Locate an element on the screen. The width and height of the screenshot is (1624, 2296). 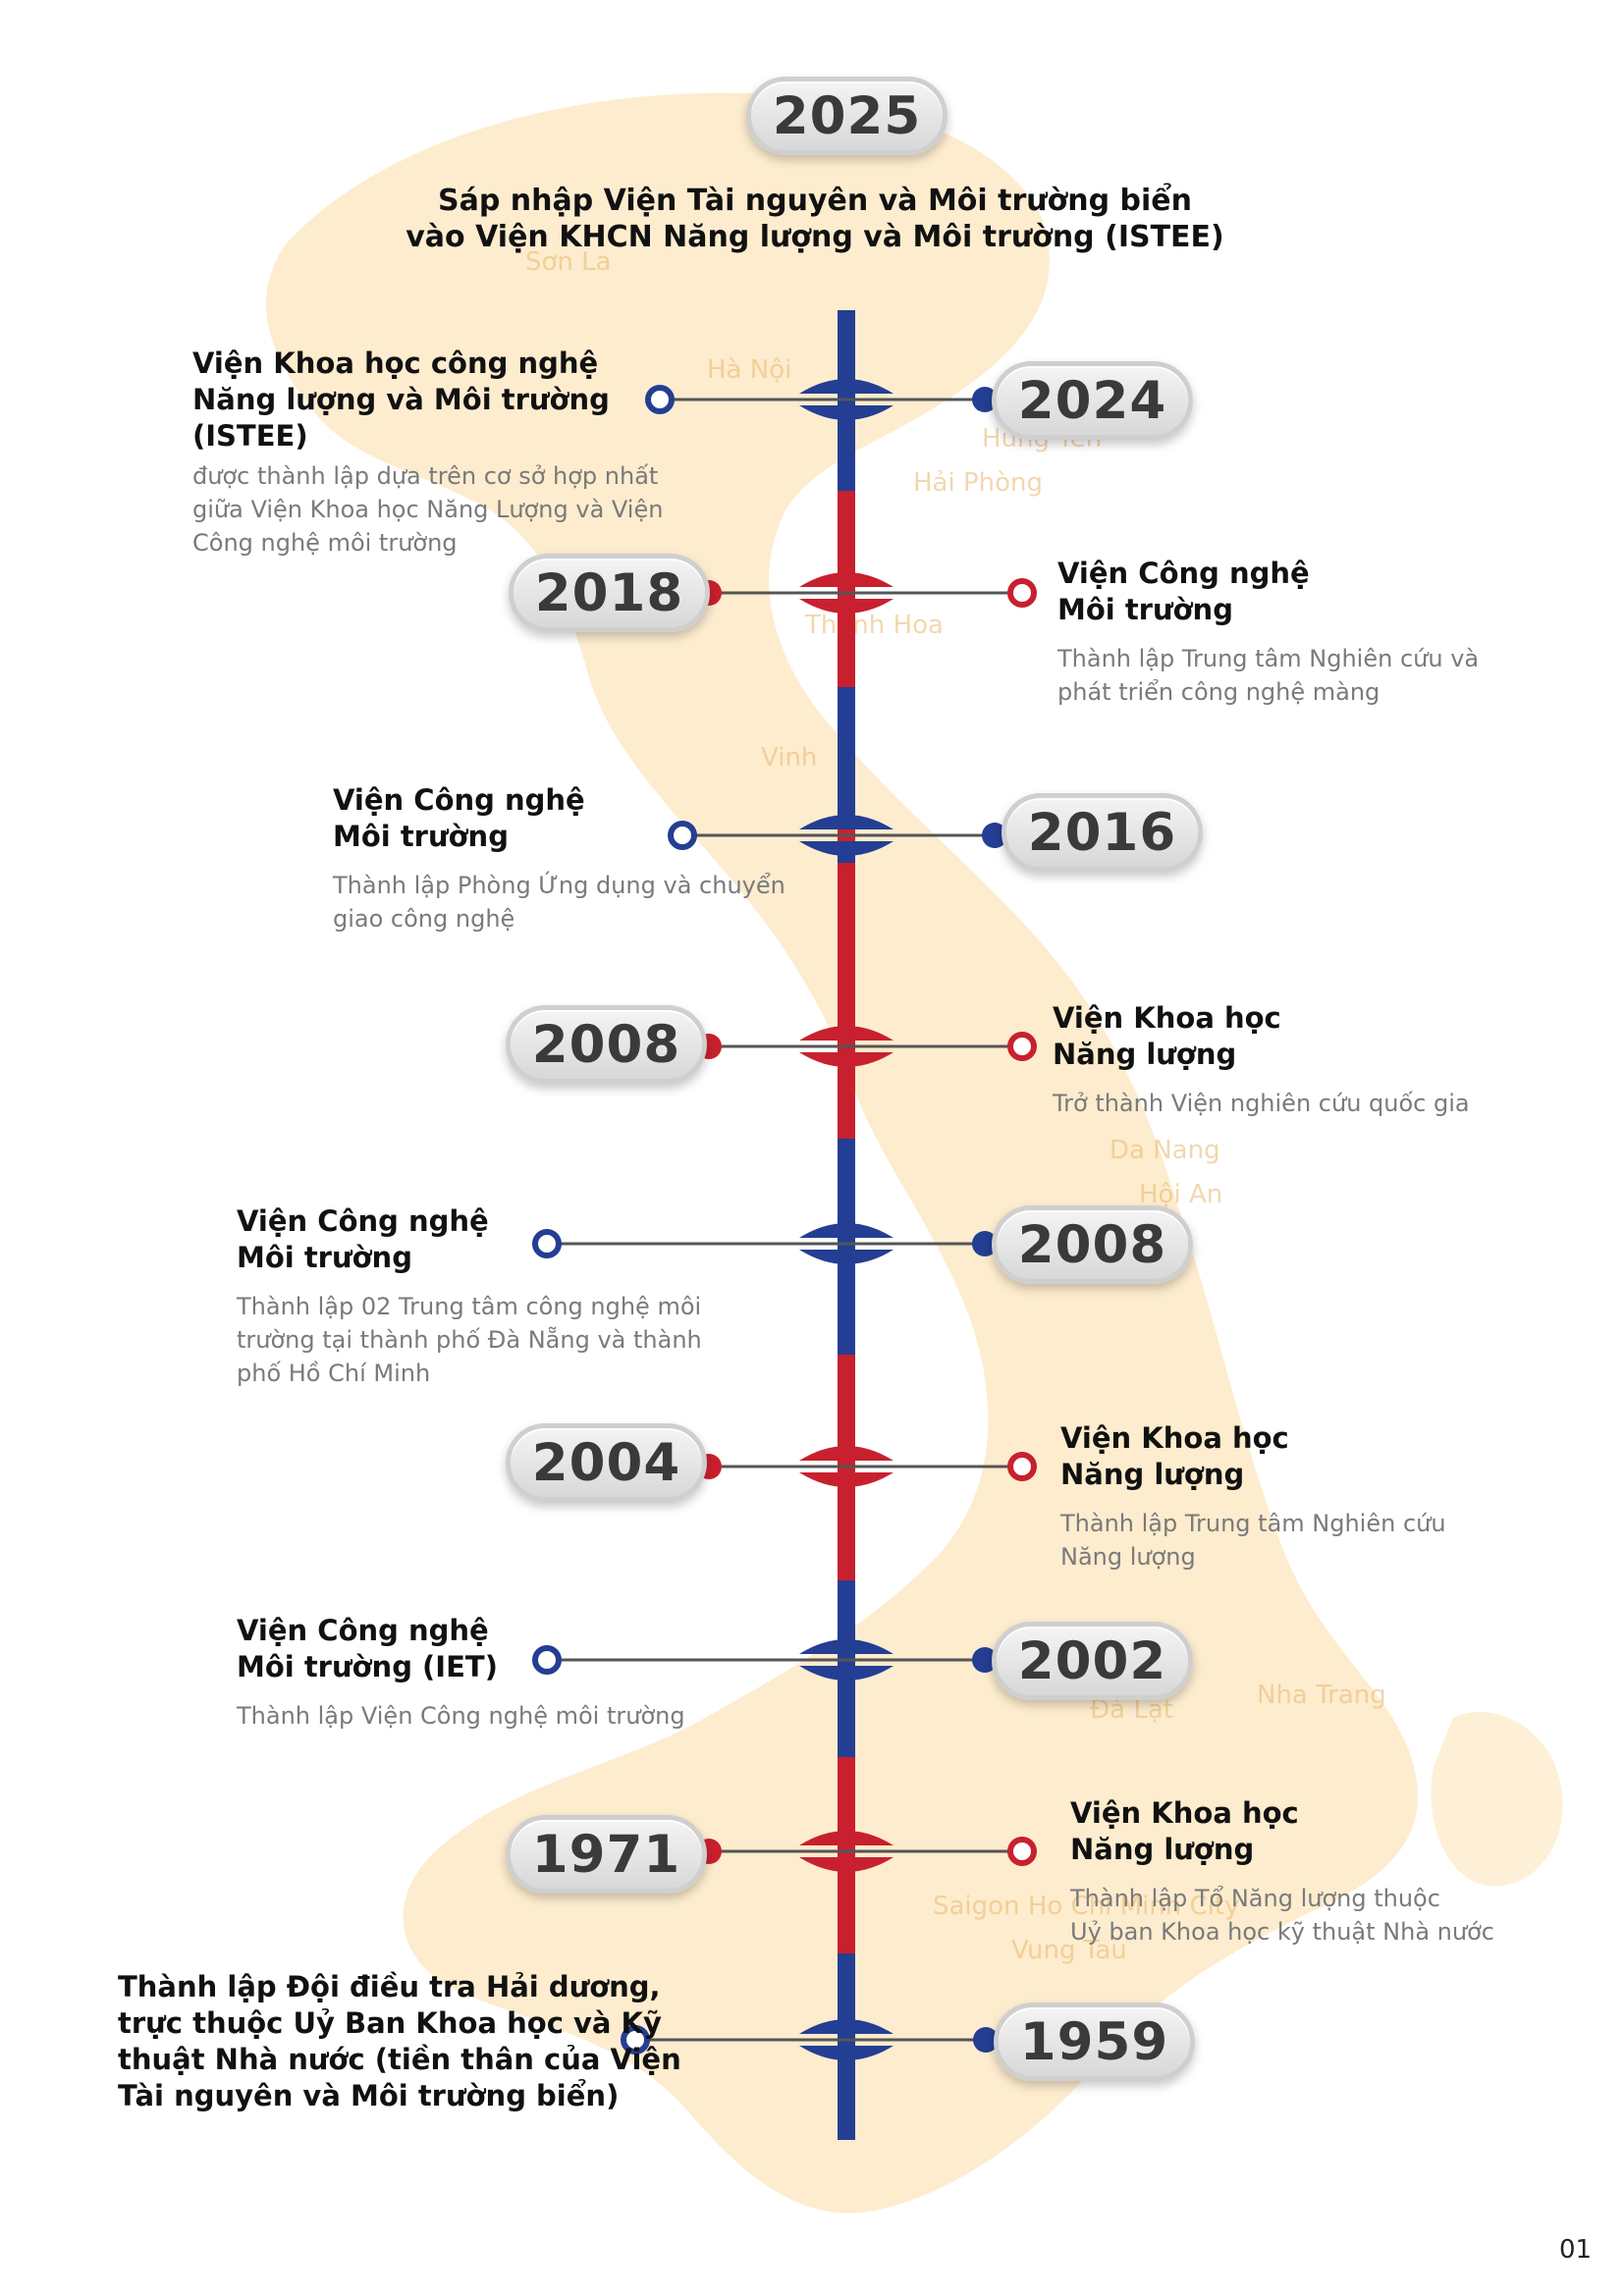
event-title-line: Môi trường (IET) is located at coordinates (367, 1666).